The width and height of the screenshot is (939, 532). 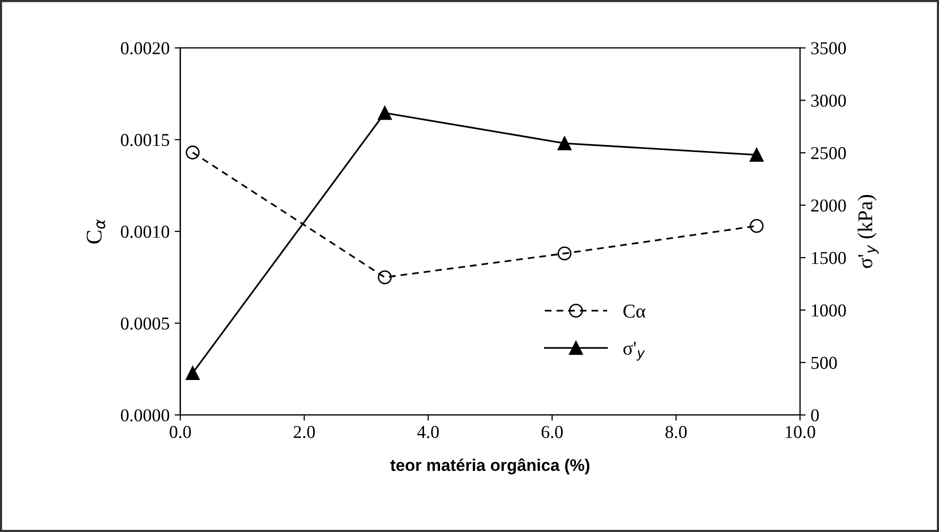 I want to click on y-tick-label: 0.0020, so click(x=145, y=48).